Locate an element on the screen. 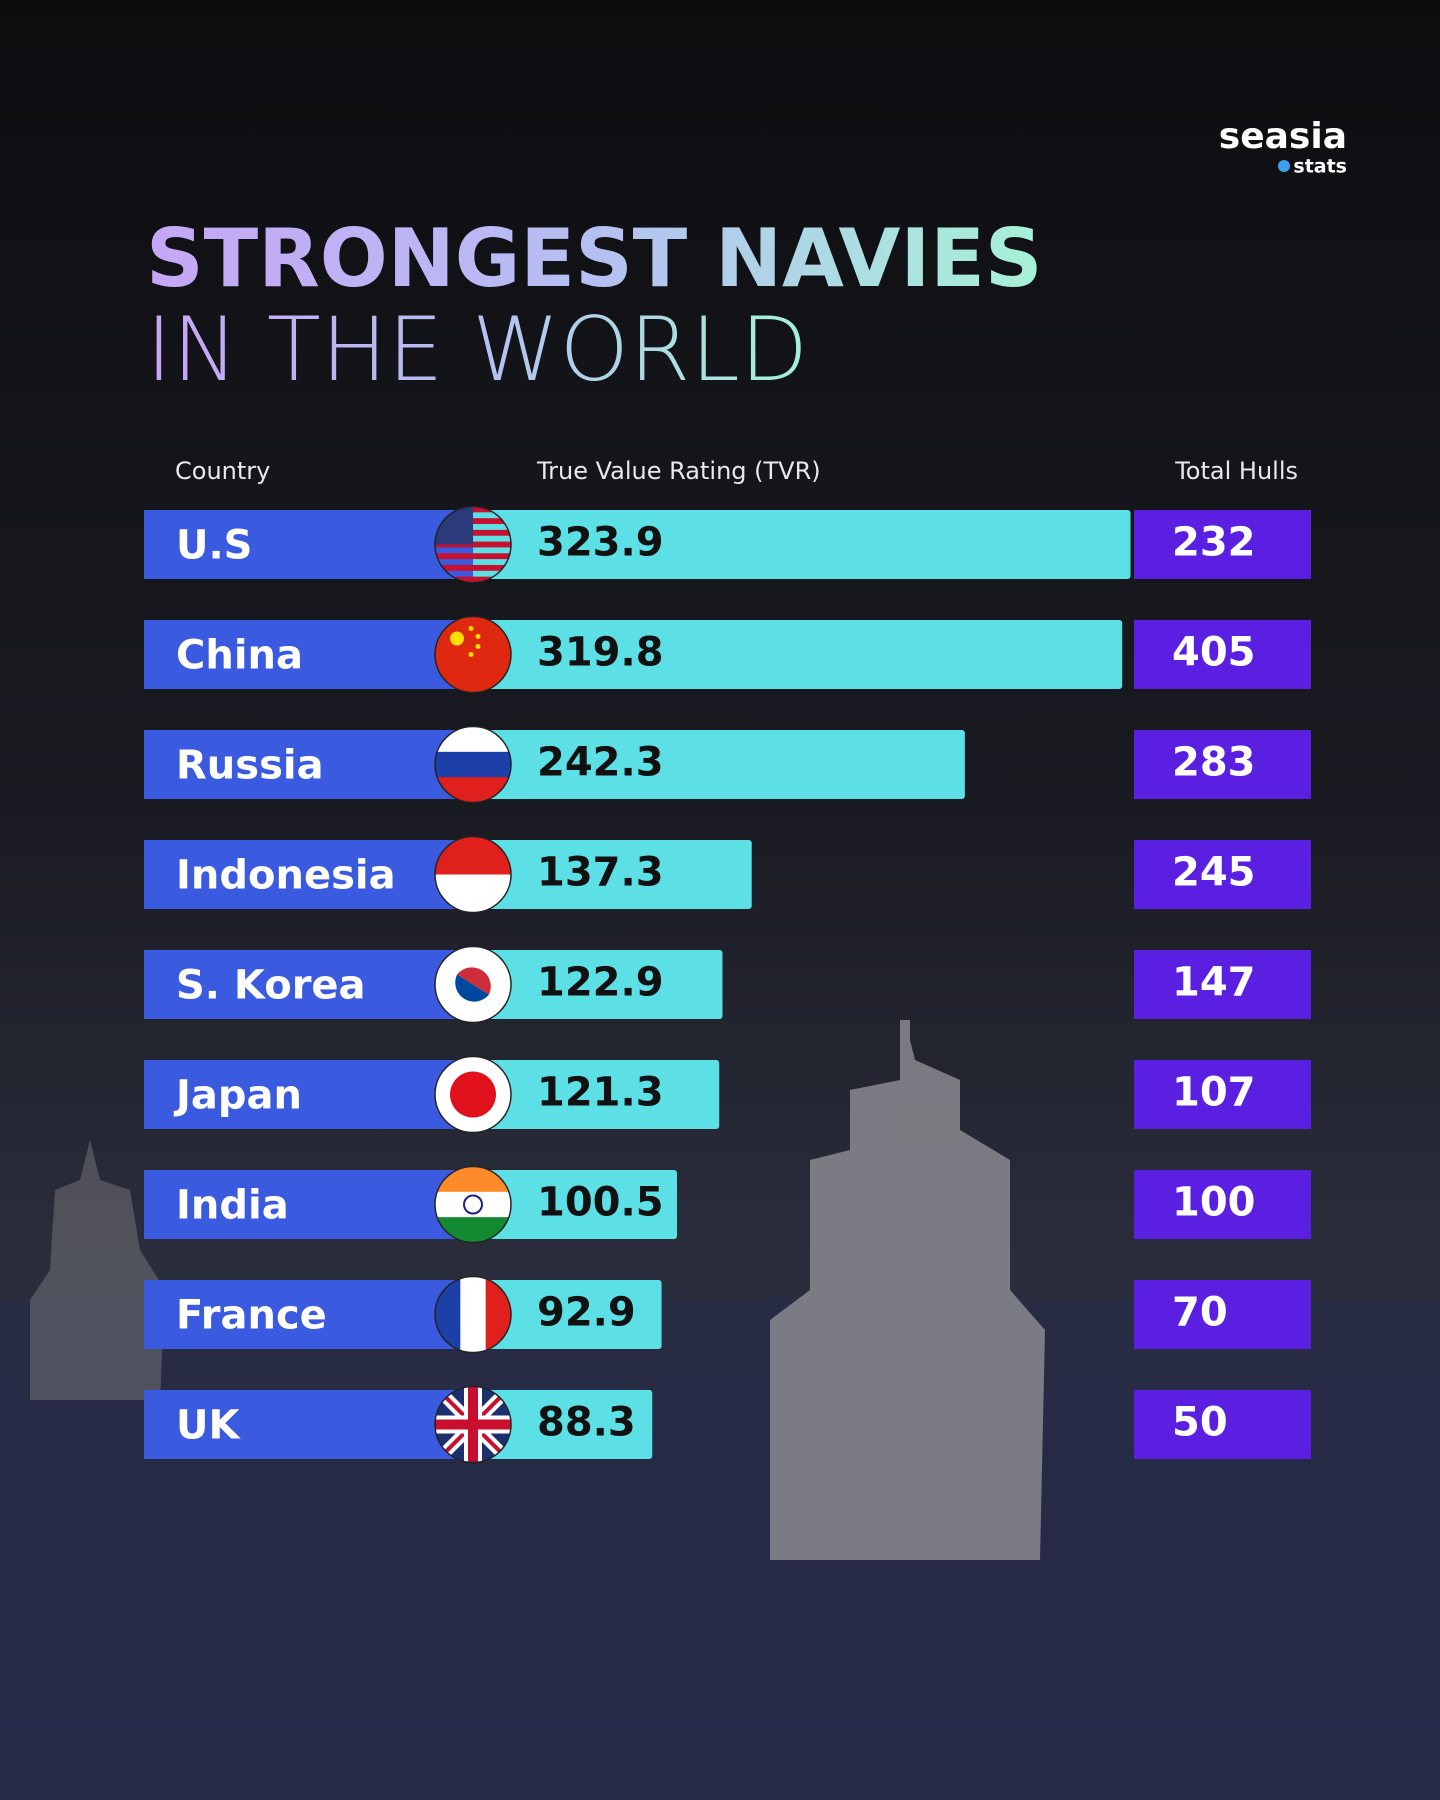 The height and width of the screenshot is (1800, 1440). value-label: 88.3 is located at coordinates (586, 1423).